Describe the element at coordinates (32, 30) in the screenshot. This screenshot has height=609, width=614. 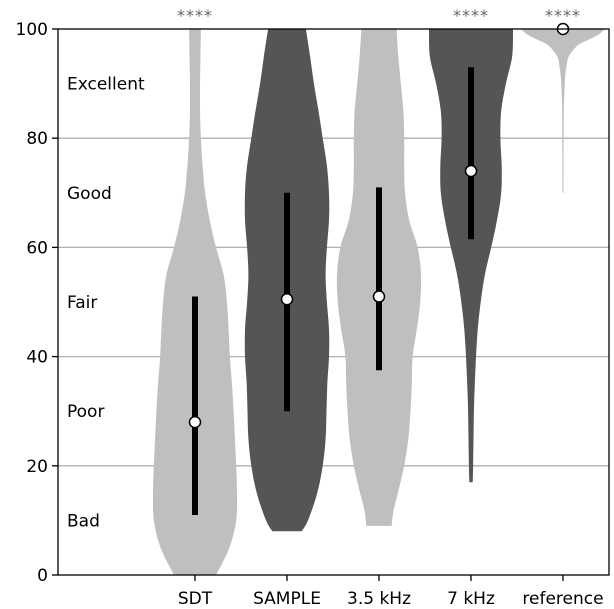
I see `y-tick-label: 100` at that location.